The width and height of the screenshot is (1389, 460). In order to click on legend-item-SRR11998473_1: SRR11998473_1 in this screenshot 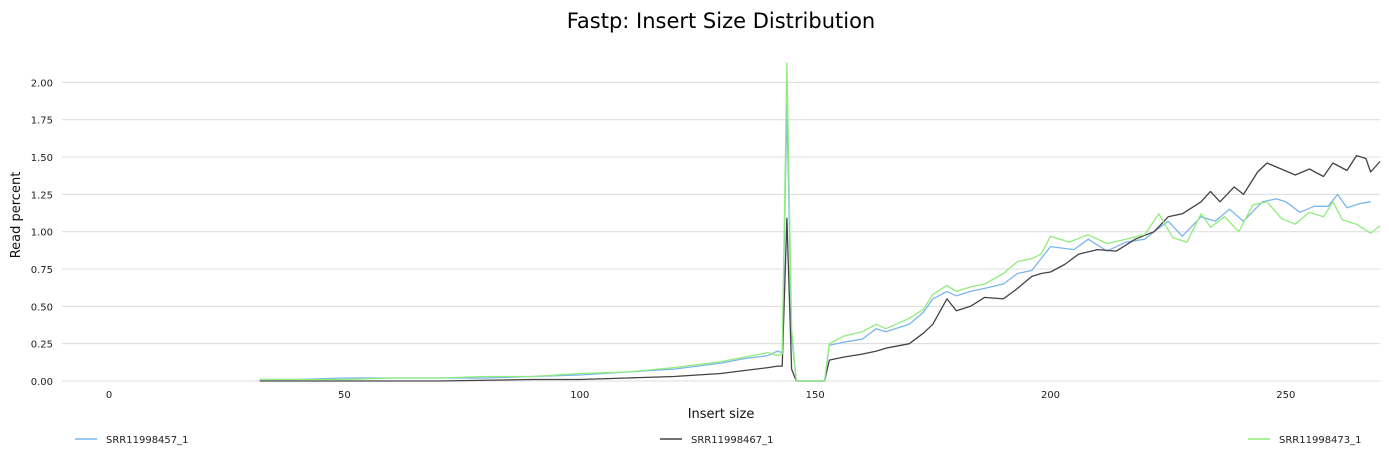, I will do `click(1305, 440)`.